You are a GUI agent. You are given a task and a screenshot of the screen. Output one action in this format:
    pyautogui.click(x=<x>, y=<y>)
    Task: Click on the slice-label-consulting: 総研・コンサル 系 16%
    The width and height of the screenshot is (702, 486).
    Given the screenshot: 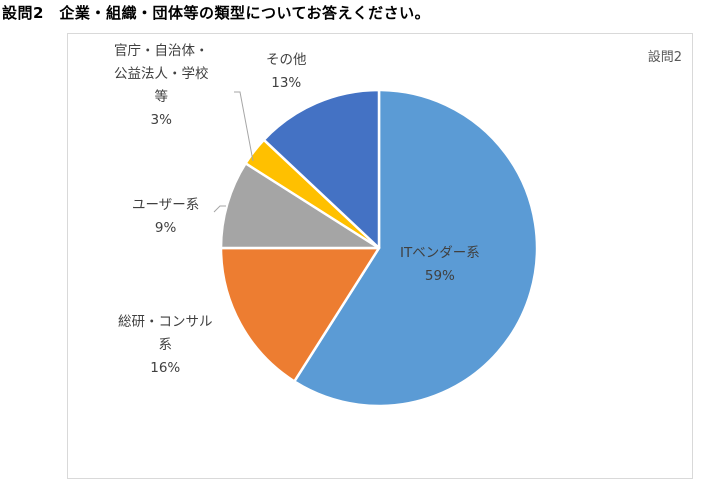 What is the action you would take?
    pyautogui.click(x=165, y=345)
    